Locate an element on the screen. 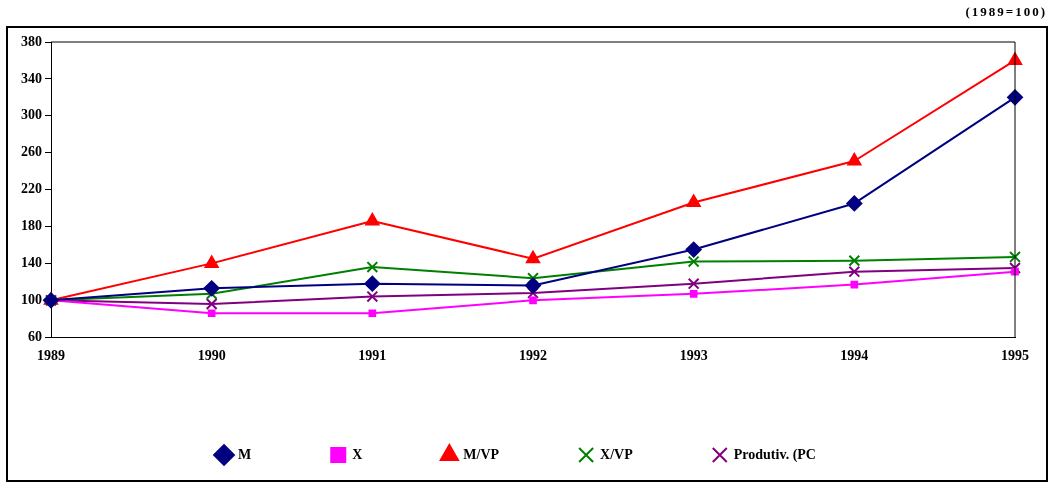 The height and width of the screenshot is (486, 1055). x-tick-label: 1995 is located at coordinates (1015, 356).